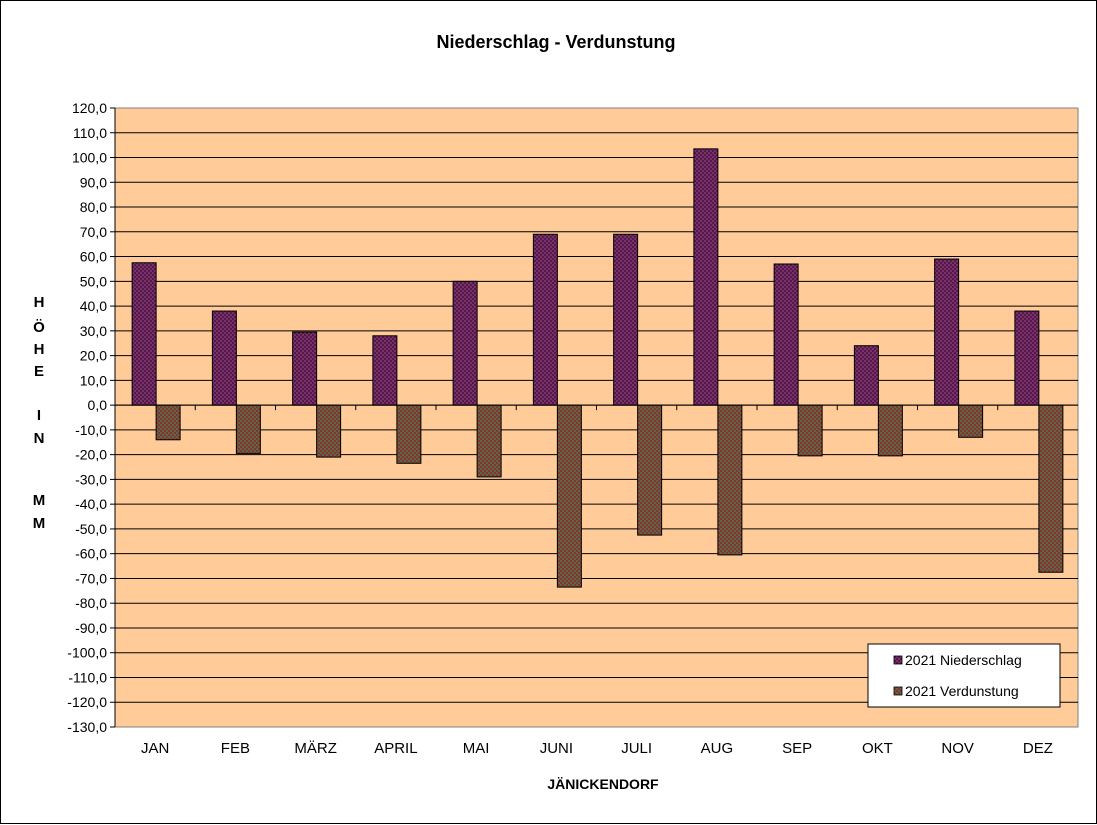  Describe the element at coordinates (797, 748) in the screenshot. I see `x-category-label: SEP` at that location.